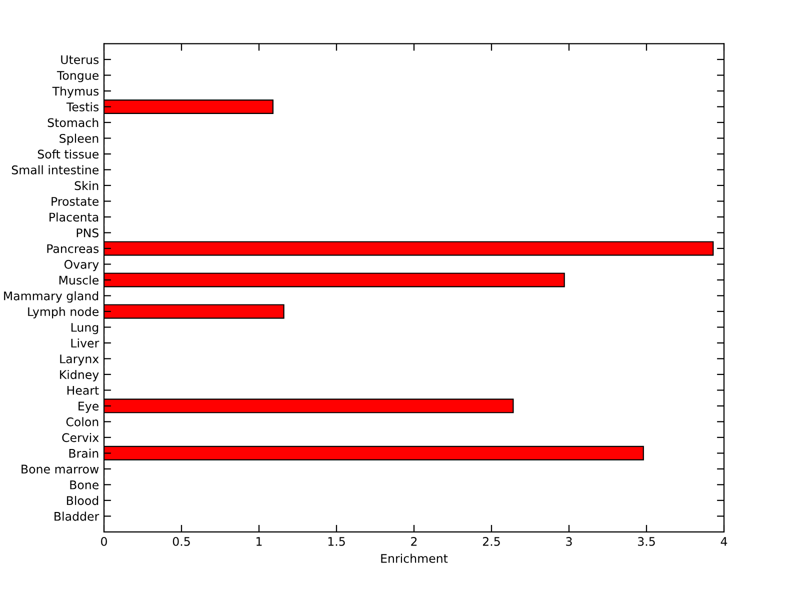  I want to click on y-tick-label: Skin, so click(86, 185).